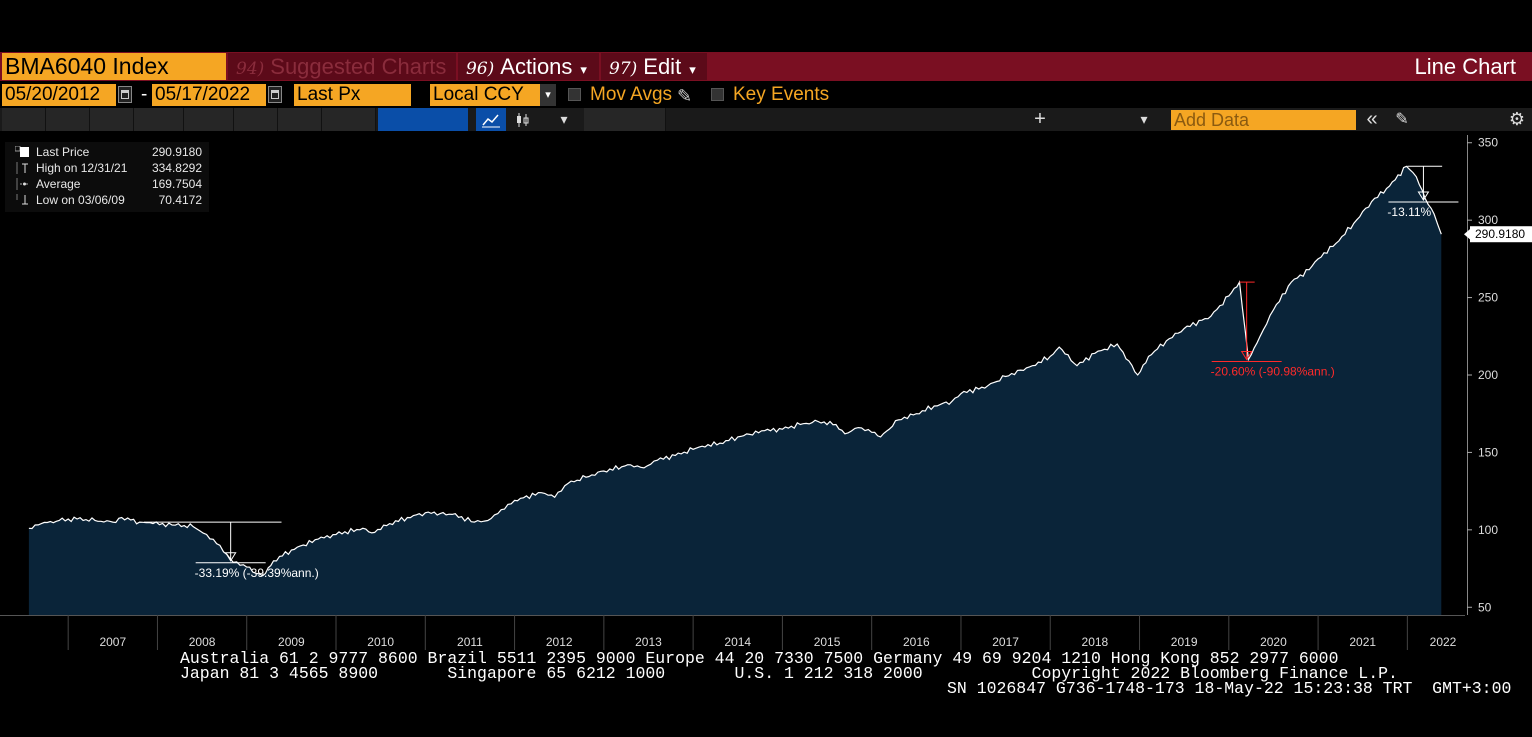 This screenshot has height=737, width=1532. What do you see at coordinates (358, 66) in the screenshot?
I see `suggested-charts-label: Suggested Charts` at bounding box center [358, 66].